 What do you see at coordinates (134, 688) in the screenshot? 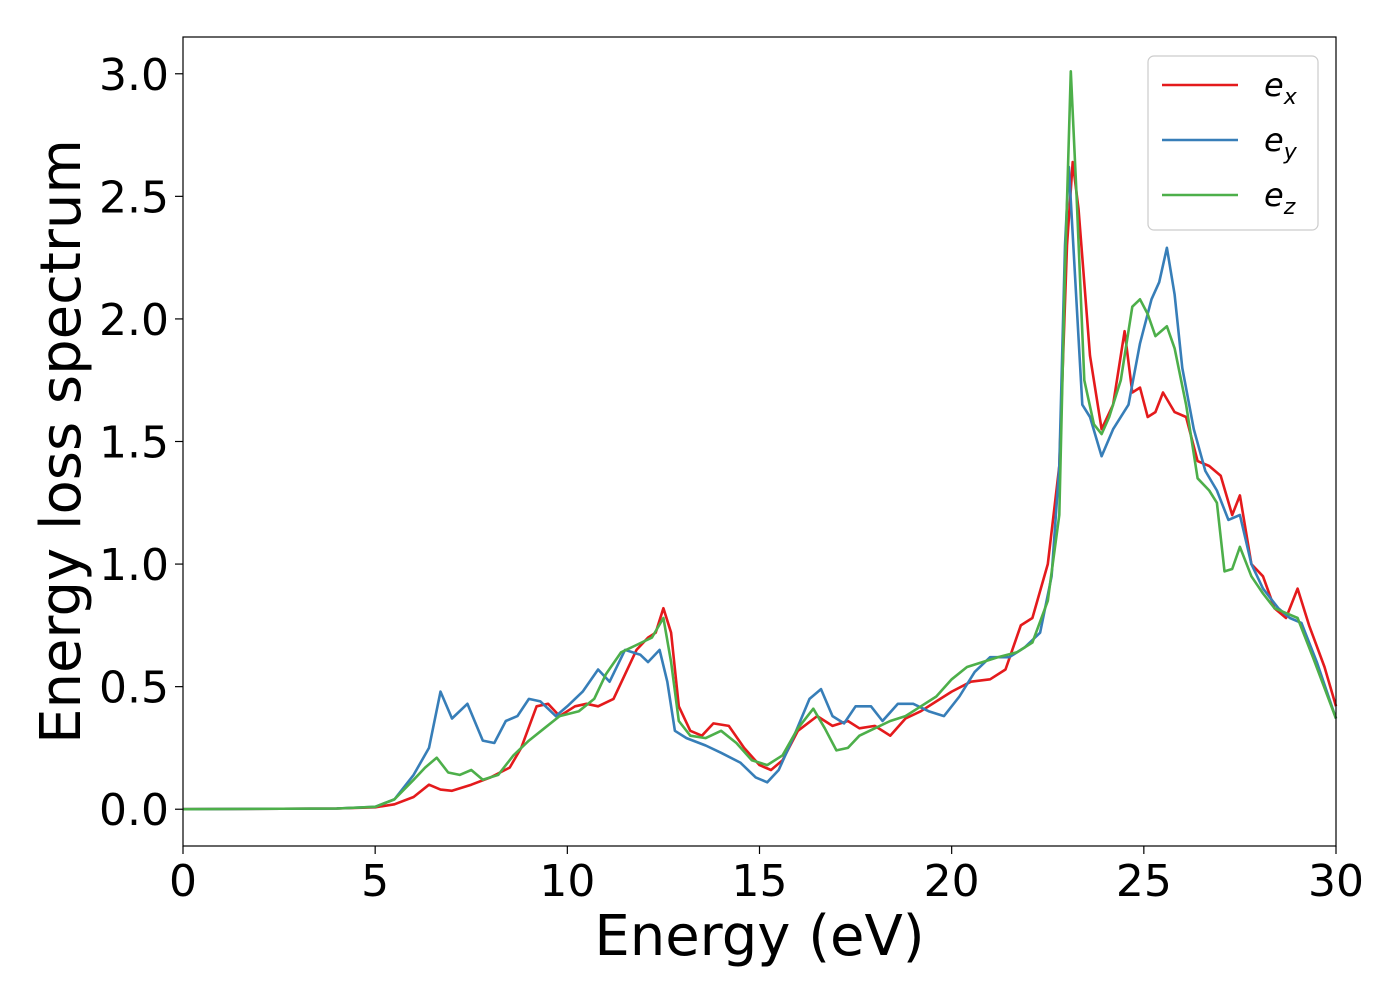
I see `y-tick-label: 0.5` at bounding box center [134, 688].